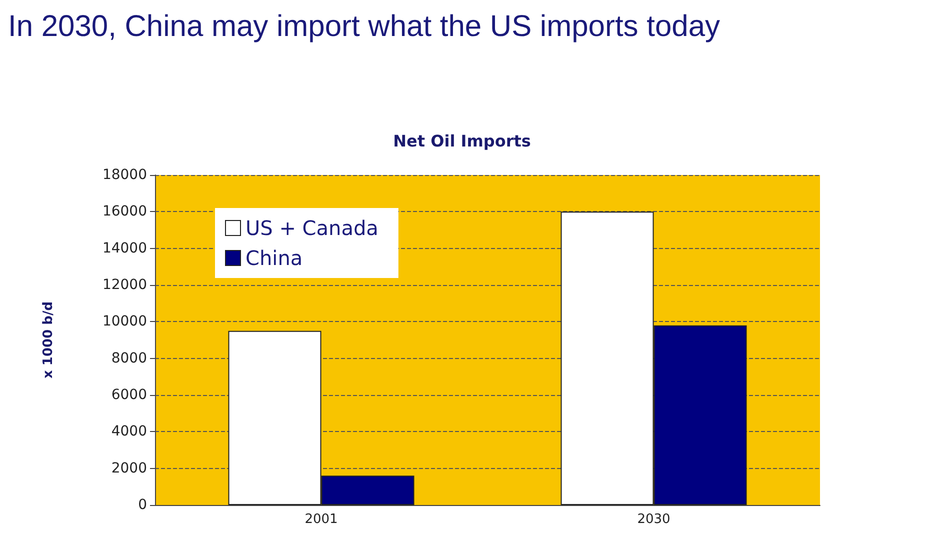 This screenshot has height=543, width=941. I want to click on y-tick-label: 12000, so click(124, 285).